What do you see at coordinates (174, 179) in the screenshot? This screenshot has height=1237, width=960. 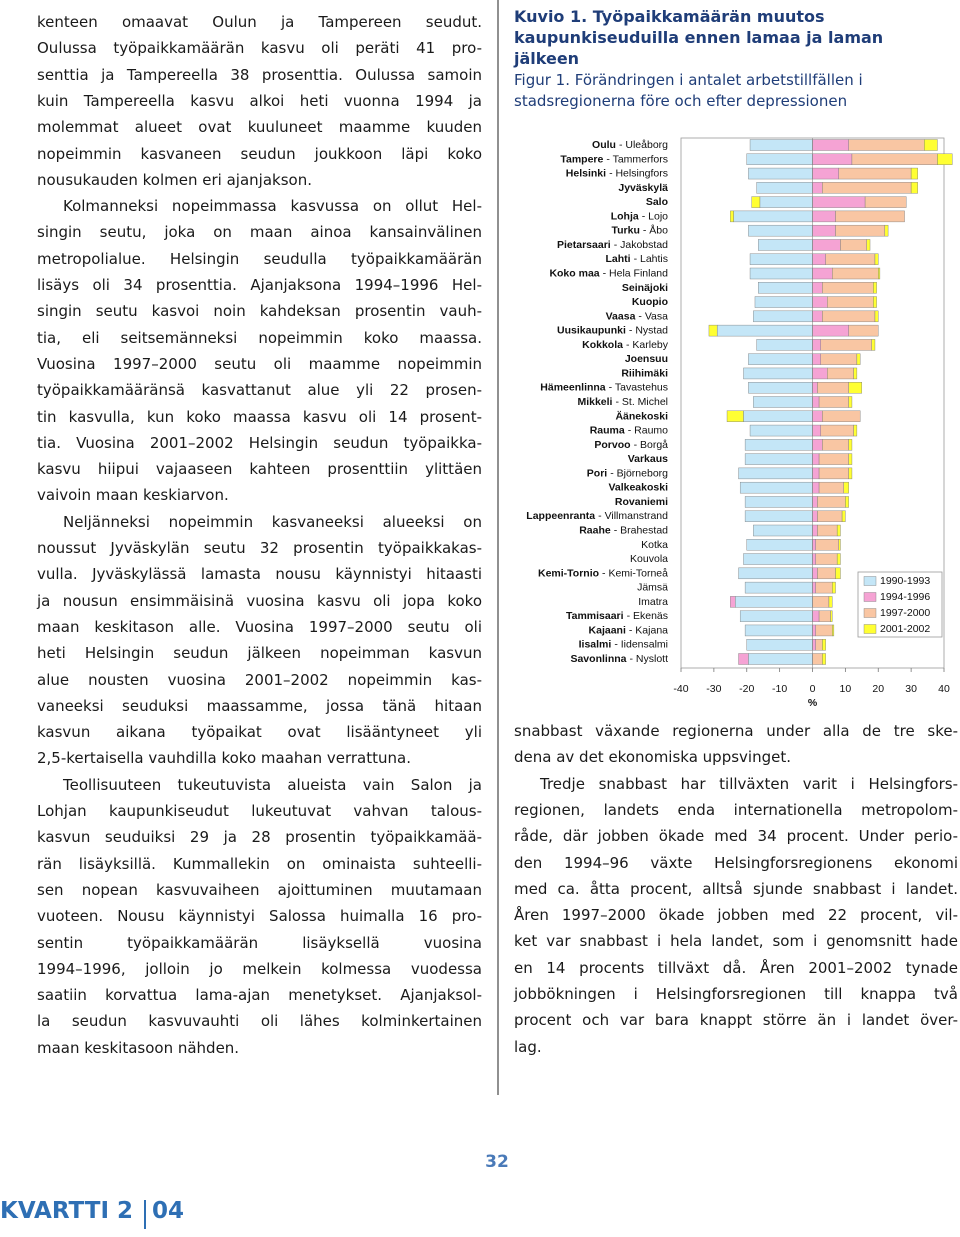 I see `text-line: nousukauden kolmen eri ajanjakson.` at bounding box center [174, 179].